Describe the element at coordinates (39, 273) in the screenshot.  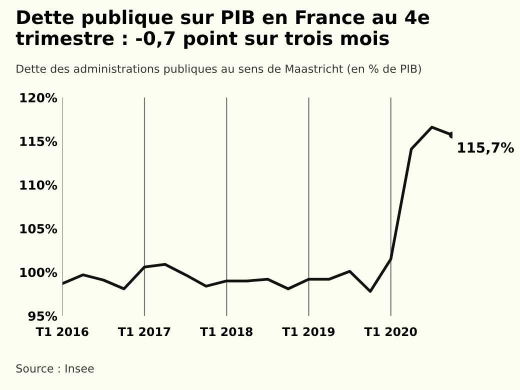
I see `y-tick-label: 100%` at that location.